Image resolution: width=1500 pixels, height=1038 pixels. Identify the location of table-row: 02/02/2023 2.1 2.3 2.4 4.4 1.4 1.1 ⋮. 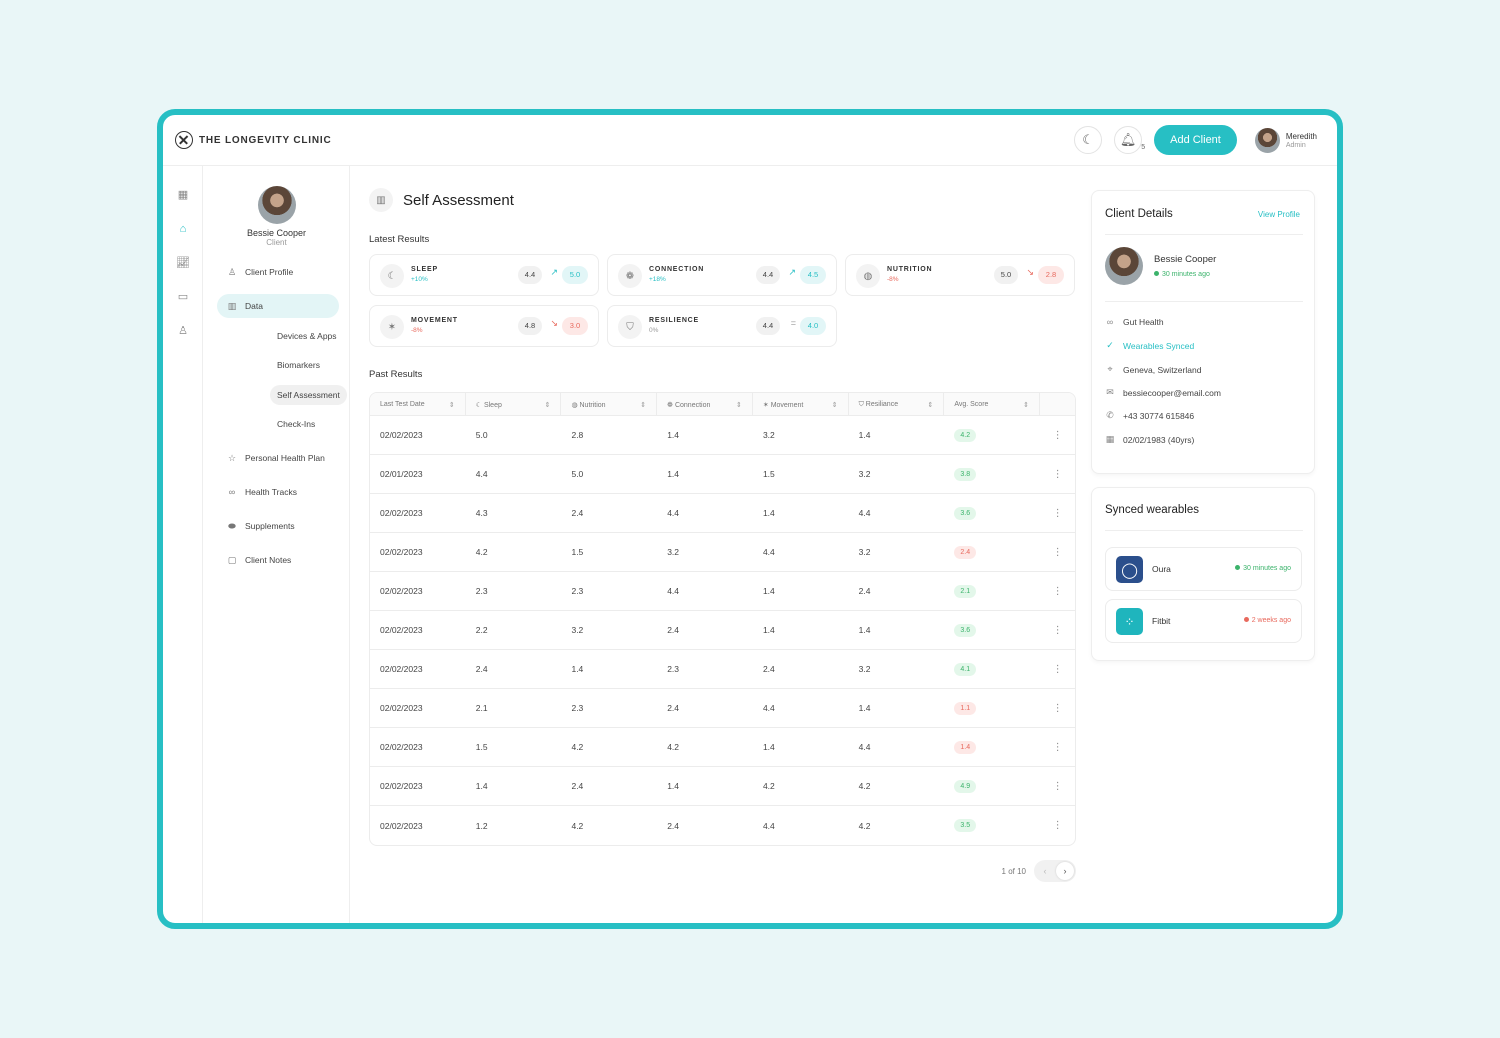
(722, 708).